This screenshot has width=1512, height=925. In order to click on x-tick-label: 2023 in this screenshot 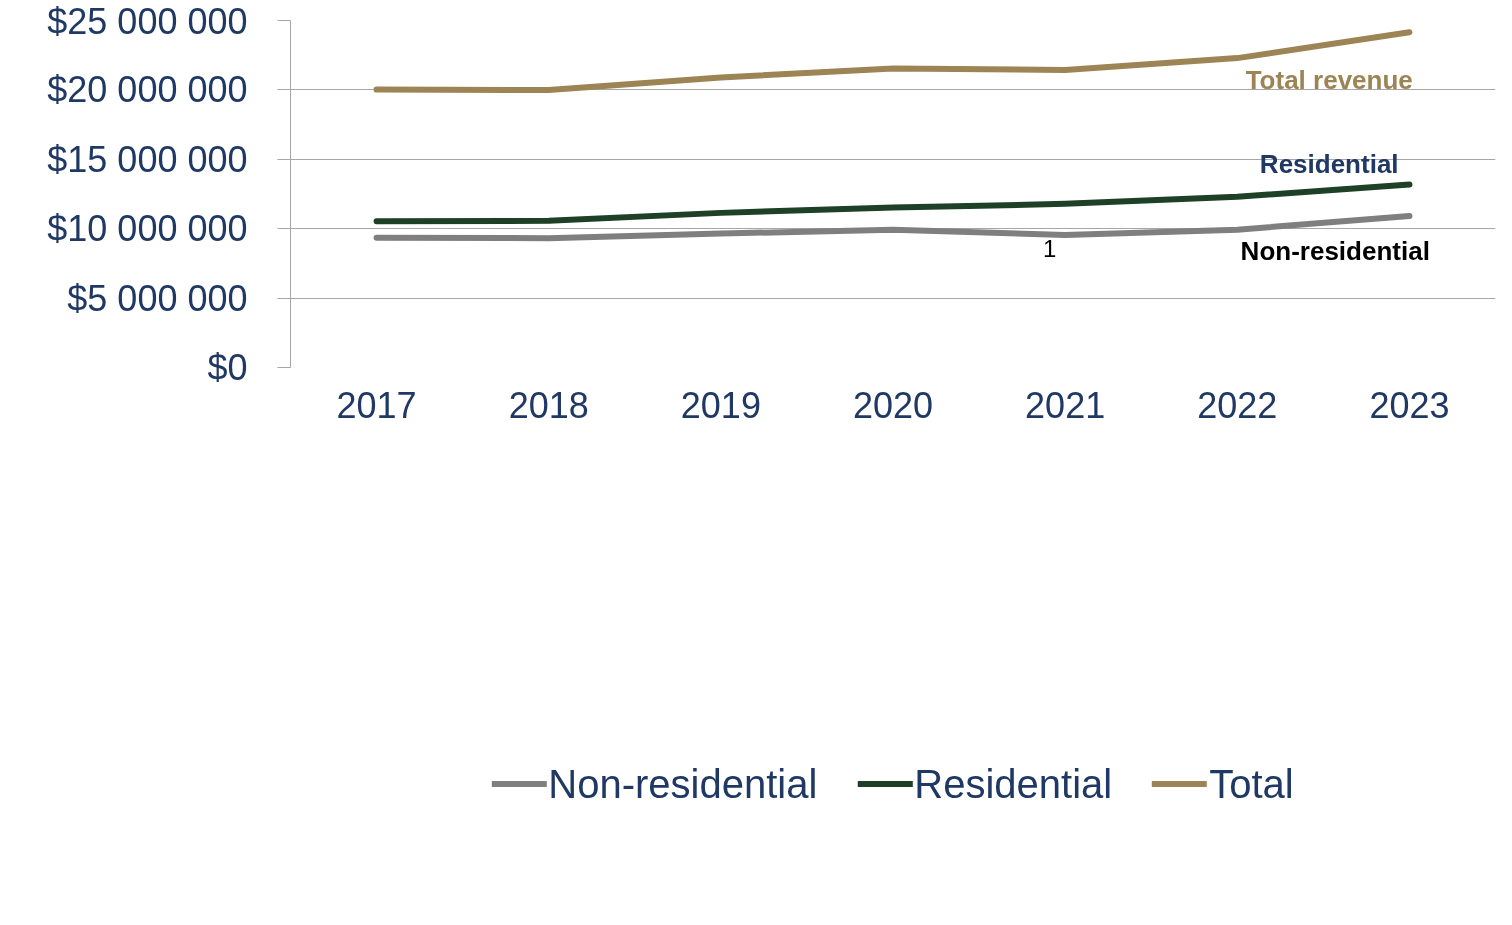, I will do `click(1409, 405)`.